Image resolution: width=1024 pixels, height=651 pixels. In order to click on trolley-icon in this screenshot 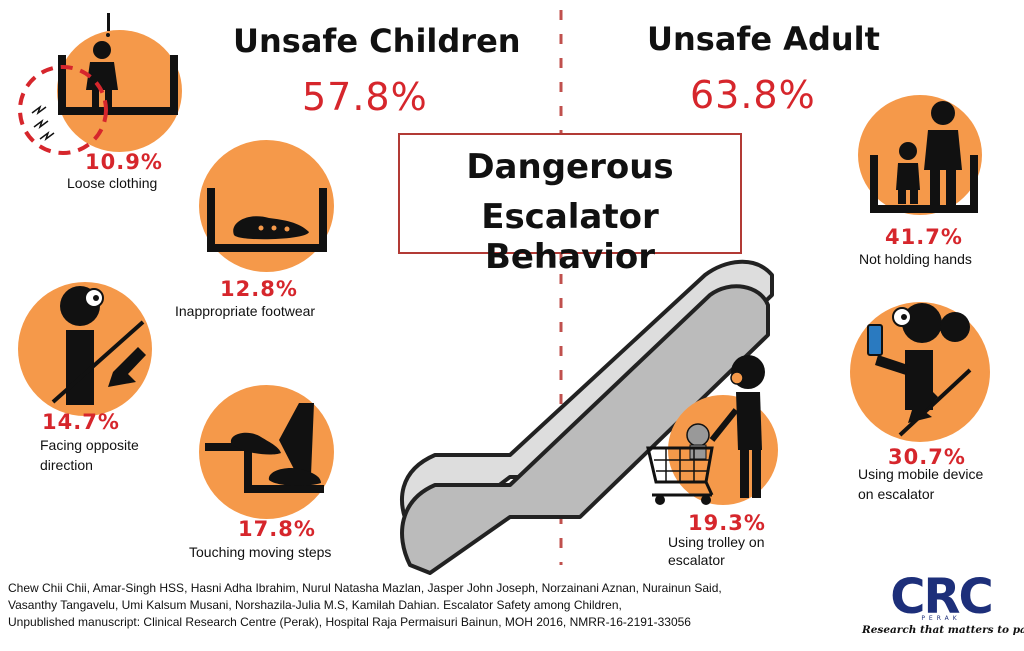, I will do `click(705, 430)`.